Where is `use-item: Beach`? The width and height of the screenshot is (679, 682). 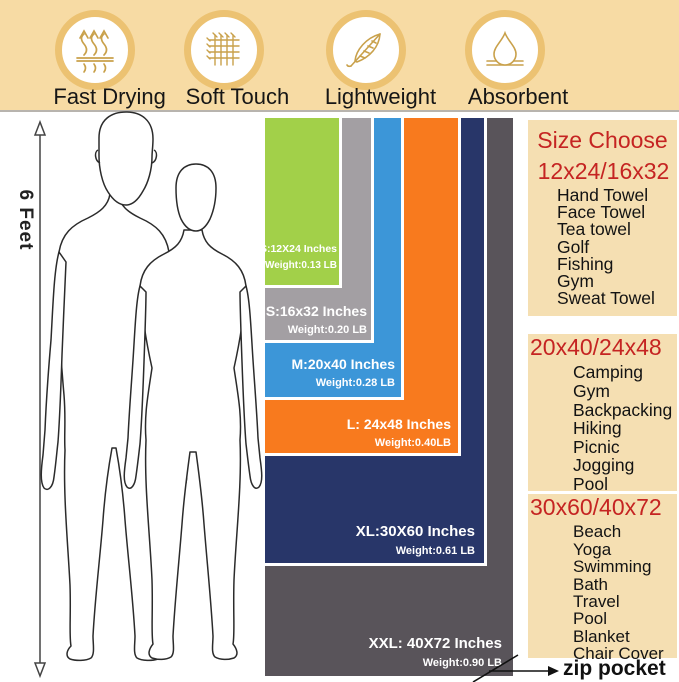
use-item: Beach is located at coordinates (597, 532).